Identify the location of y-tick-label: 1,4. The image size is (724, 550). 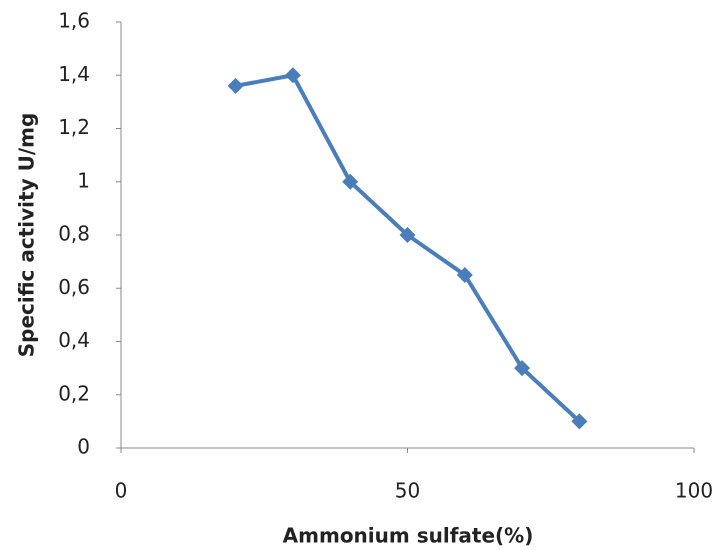
(74, 74).